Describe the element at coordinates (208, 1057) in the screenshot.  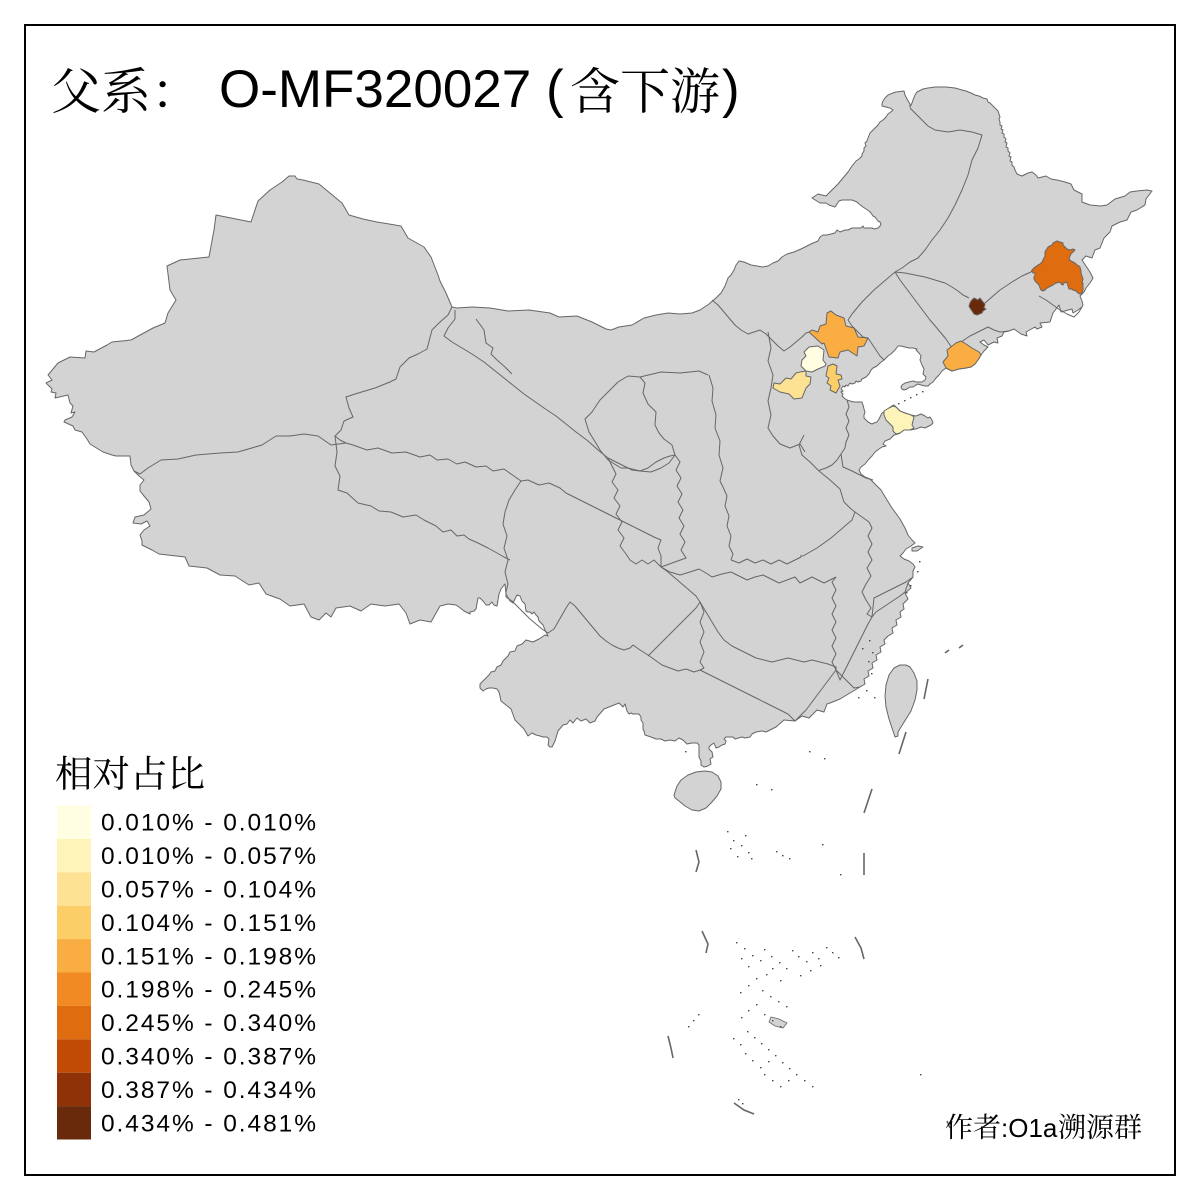
I see `svg-text: 0.340% - 0.387%` at that location.